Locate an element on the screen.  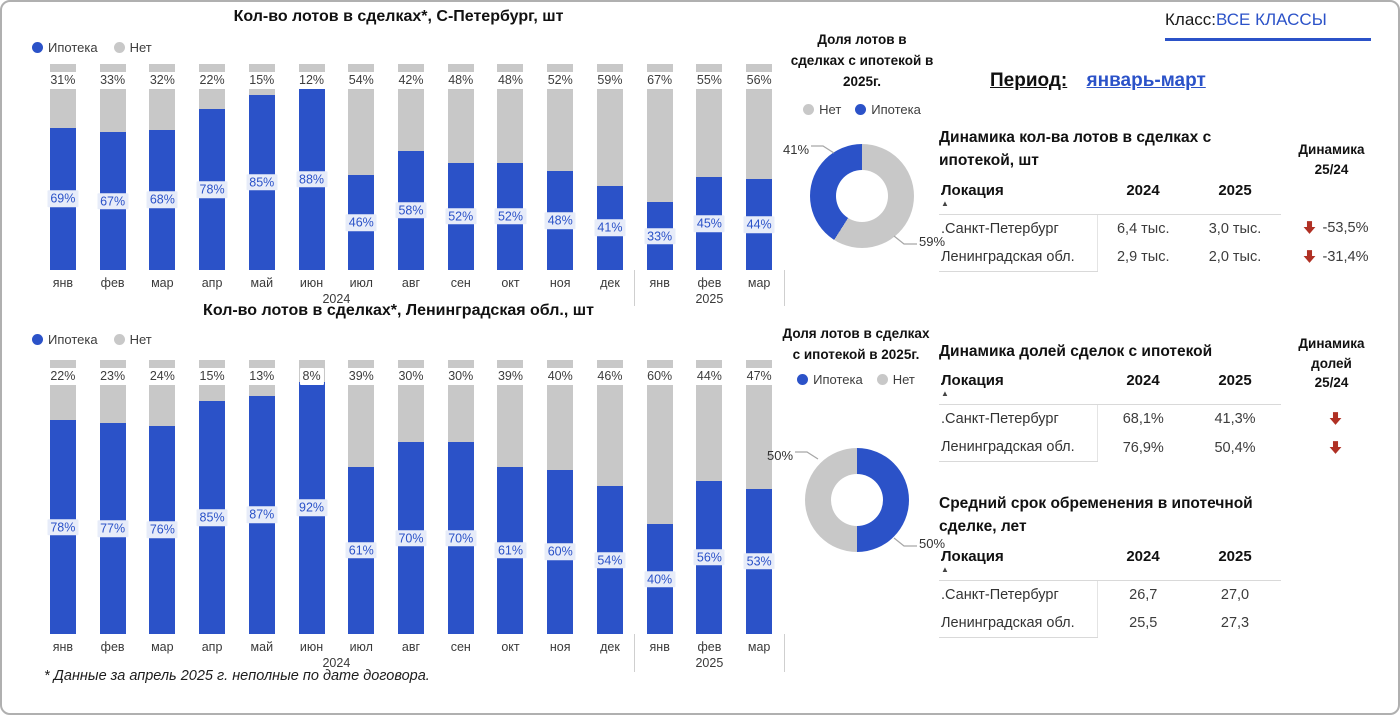
stacked-bar: 23% 77% is located at coordinates (113, 497).